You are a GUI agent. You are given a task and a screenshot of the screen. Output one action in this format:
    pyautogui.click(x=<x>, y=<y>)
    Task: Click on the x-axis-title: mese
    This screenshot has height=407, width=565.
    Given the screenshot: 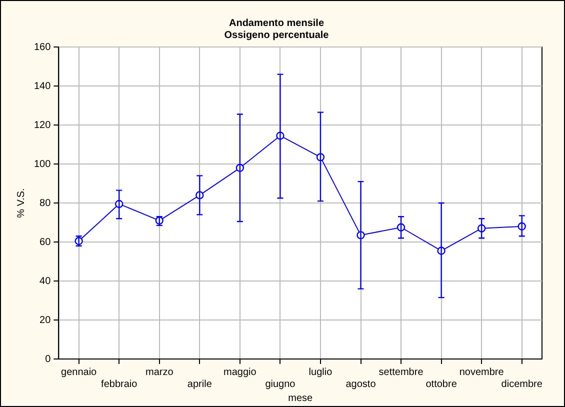 What is the action you would take?
    pyautogui.click(x=301, y=398)
    